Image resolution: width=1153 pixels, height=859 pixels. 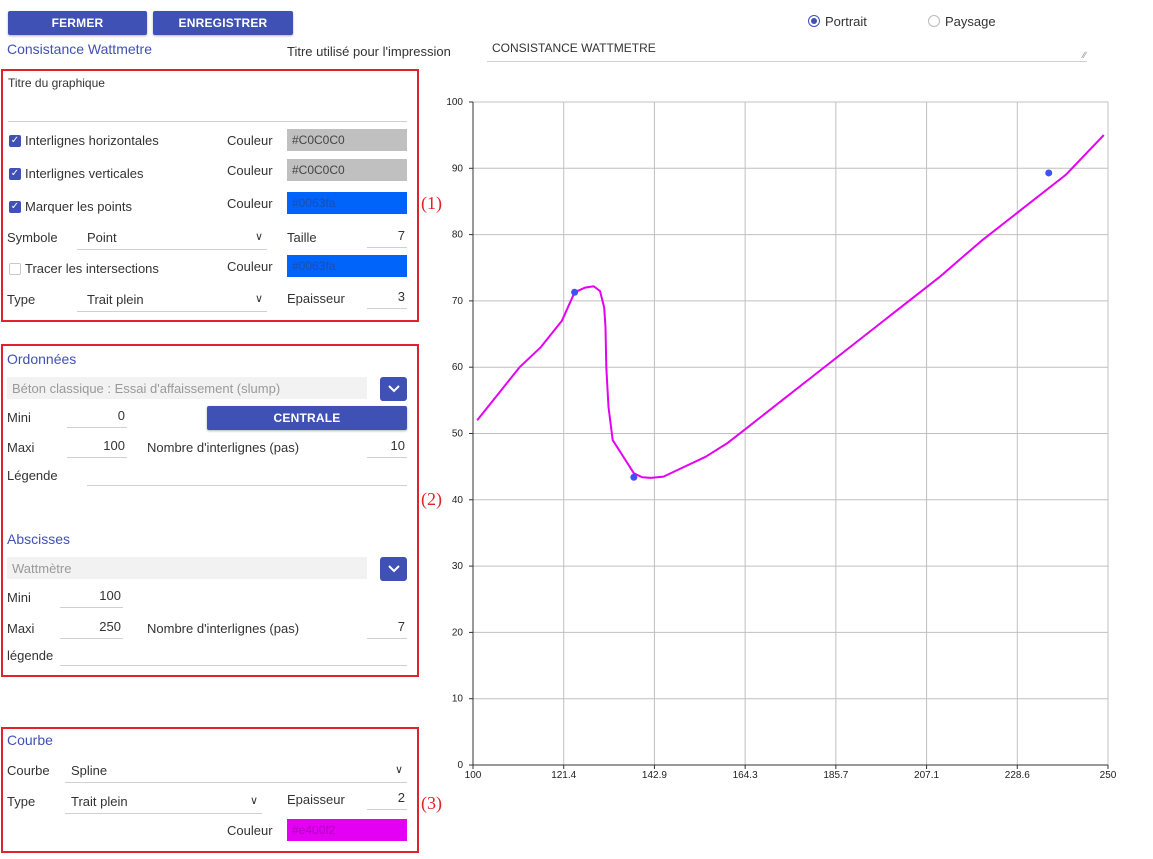 What do you see at coordinates (970, 21) in the screenshot?
I see `landscape-label: Paysage` at bounding box center [970, 21].